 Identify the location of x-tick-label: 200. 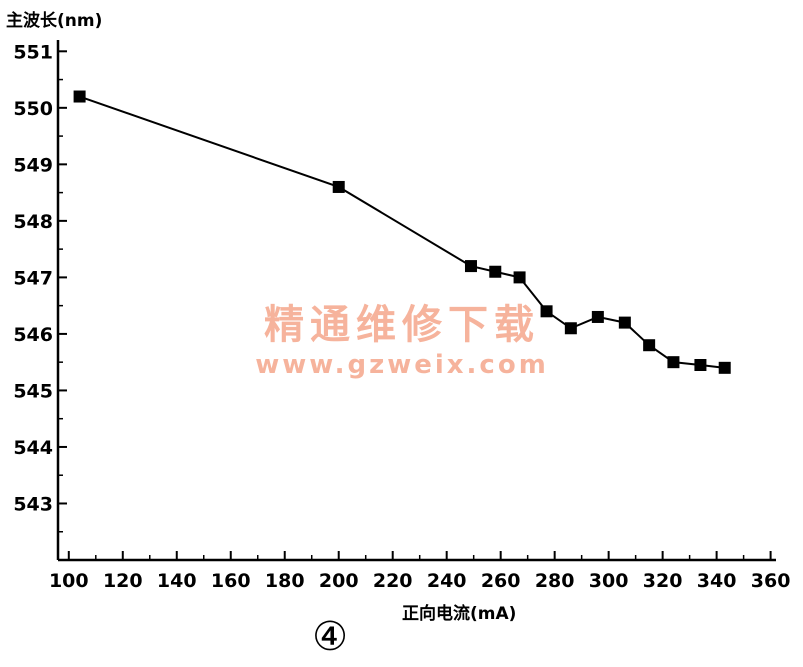
(339, 581).